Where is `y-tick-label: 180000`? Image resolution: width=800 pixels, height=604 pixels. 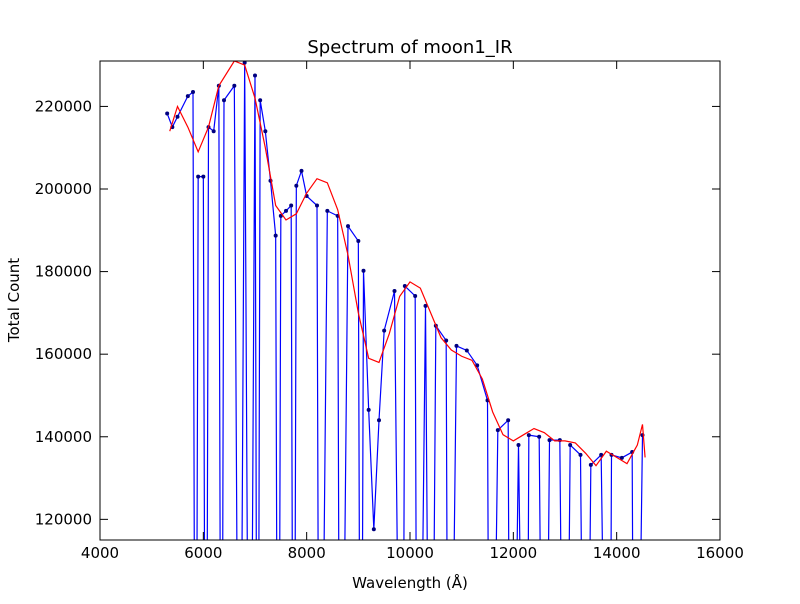
y-tick-label: 180000 is located at coordinates (63, 272).